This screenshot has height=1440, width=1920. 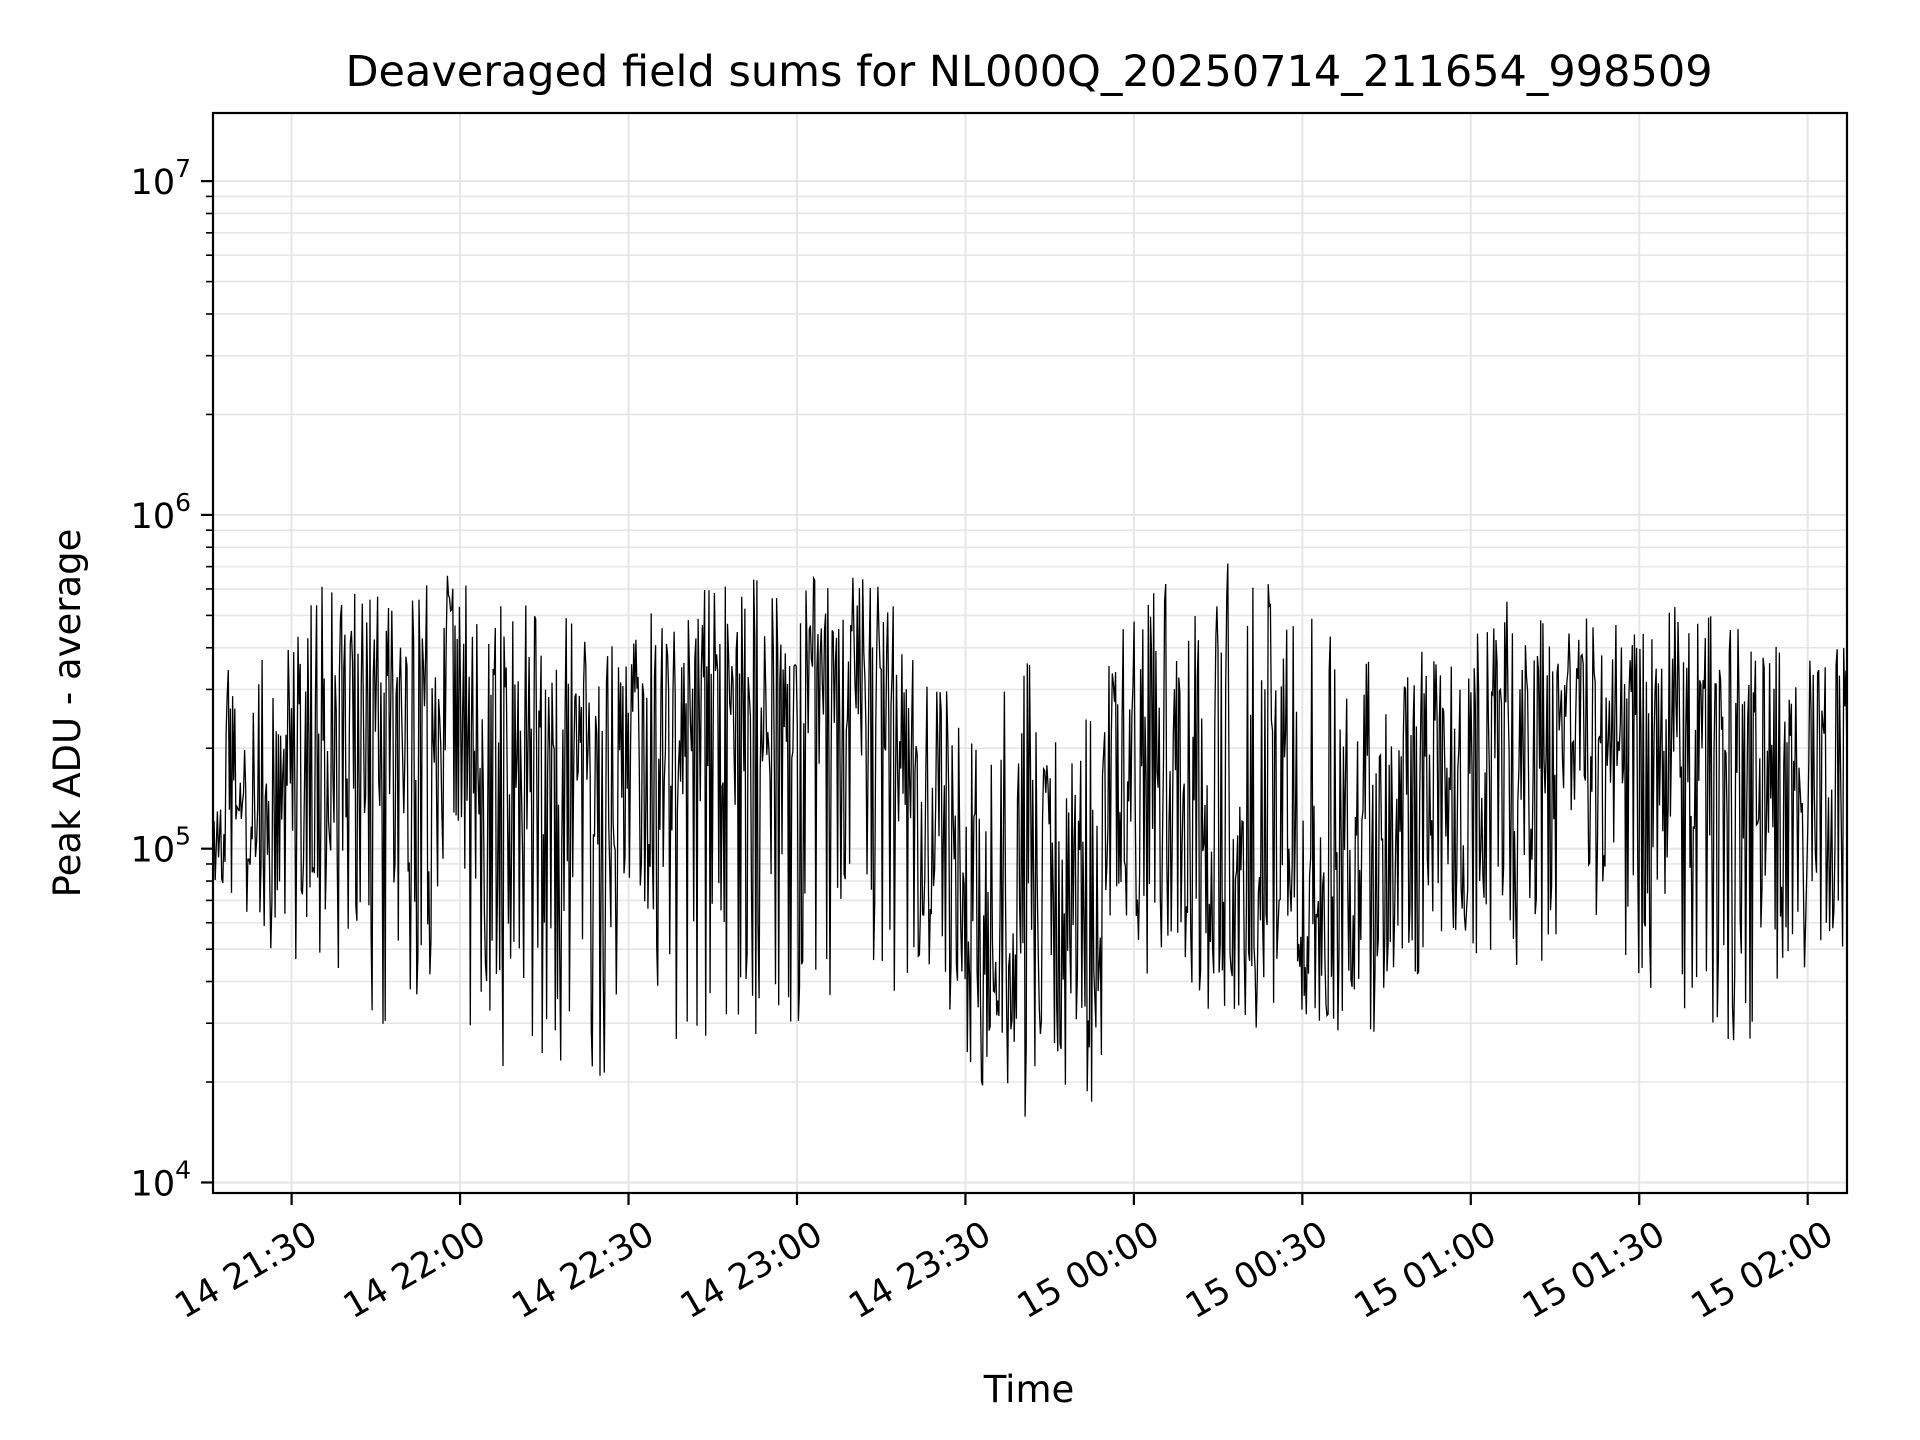 I want to click on x-axis-label: Time, so click(x=1029, y=1389).